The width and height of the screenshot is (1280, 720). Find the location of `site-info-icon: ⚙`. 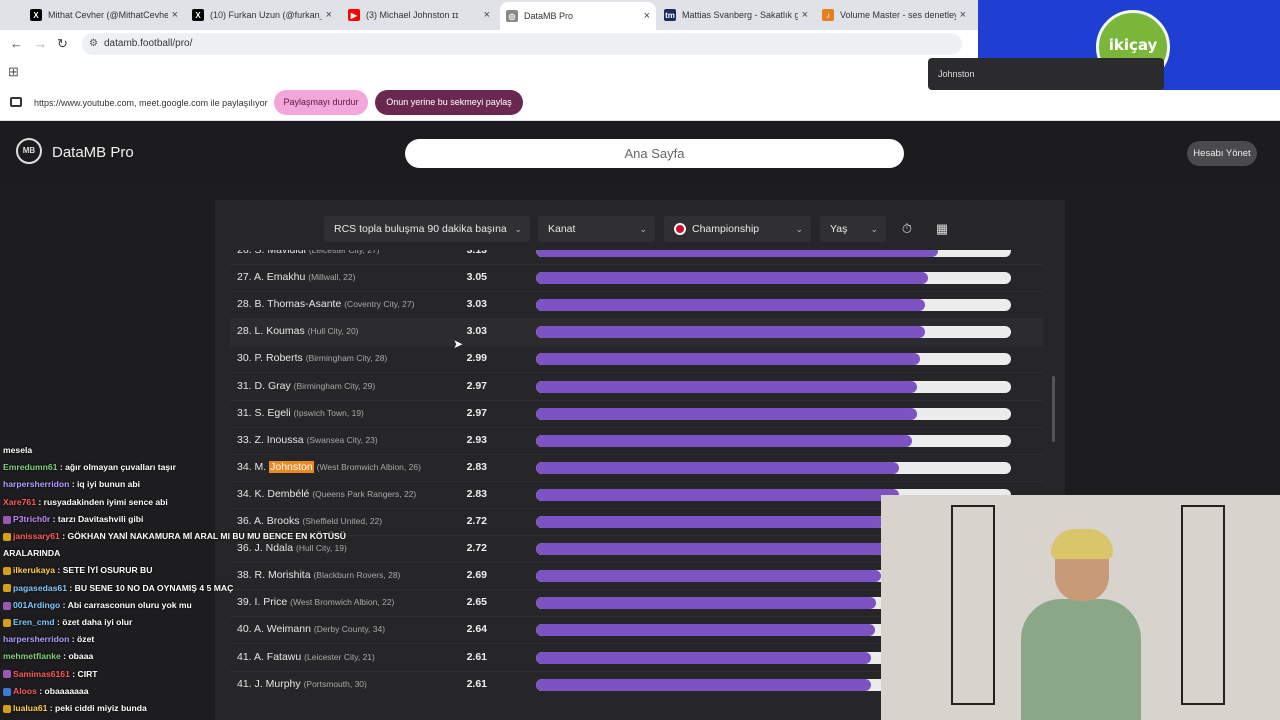

site-info-icon: ⚙ is located at coordinates (93, 43).